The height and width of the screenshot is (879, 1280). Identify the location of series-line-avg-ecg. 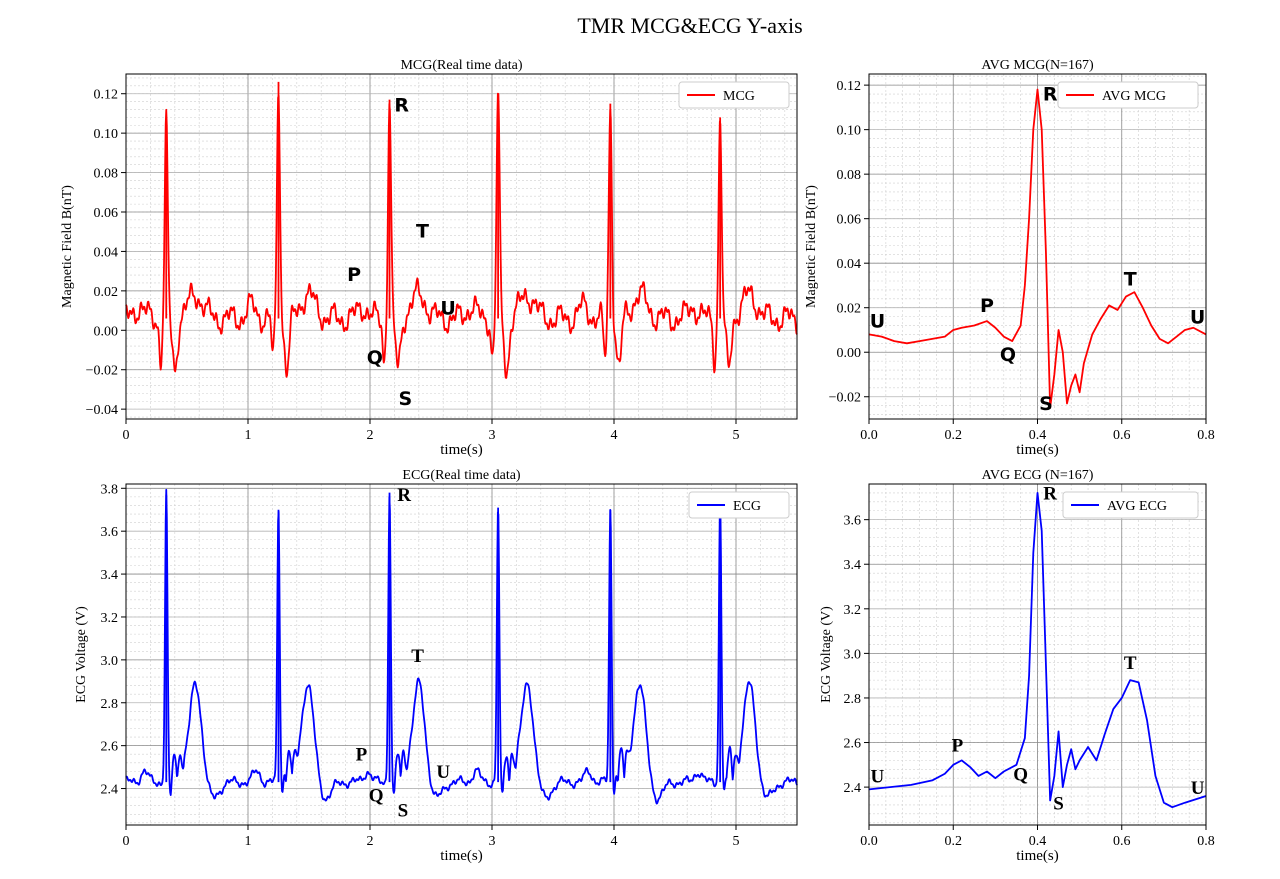
(1037, 650).